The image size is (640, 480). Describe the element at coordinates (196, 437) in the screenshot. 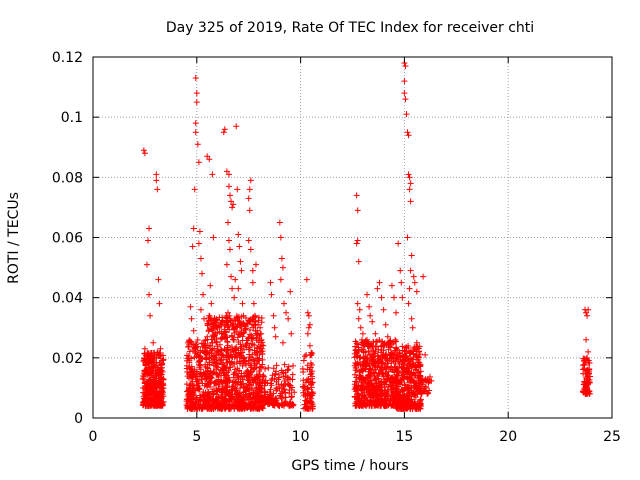

I see `x-tick-label: 5` at that location.